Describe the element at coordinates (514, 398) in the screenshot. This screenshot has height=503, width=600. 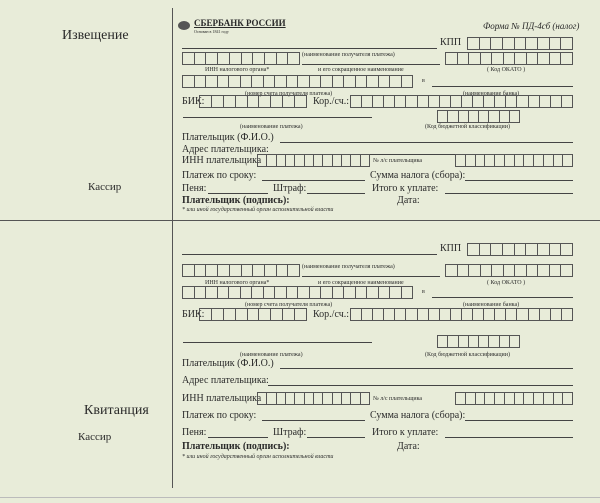
I see `payer-account-boxes` at that location.